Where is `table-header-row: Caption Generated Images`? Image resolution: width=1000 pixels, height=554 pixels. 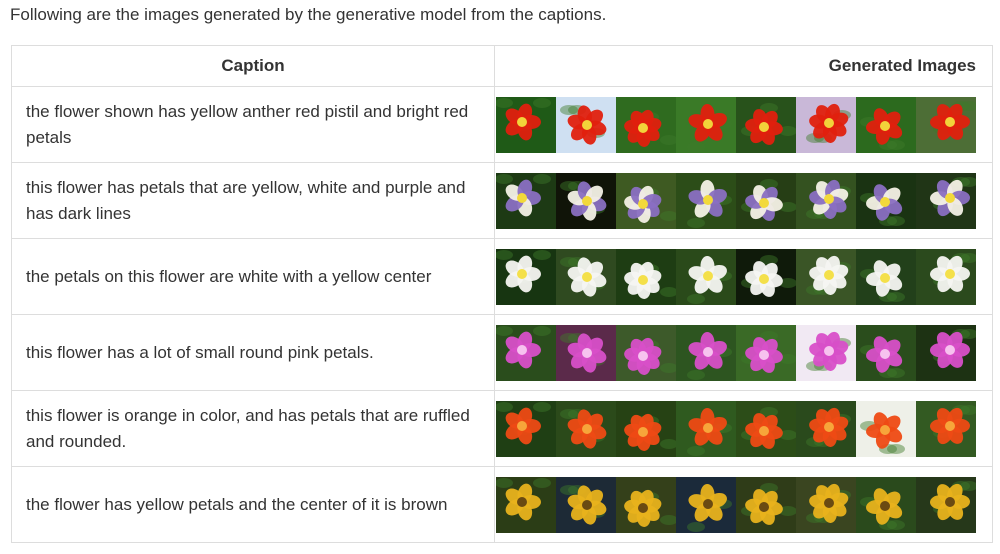 table-header-row: Caption Generated Images is located at coordinates (502, 66).